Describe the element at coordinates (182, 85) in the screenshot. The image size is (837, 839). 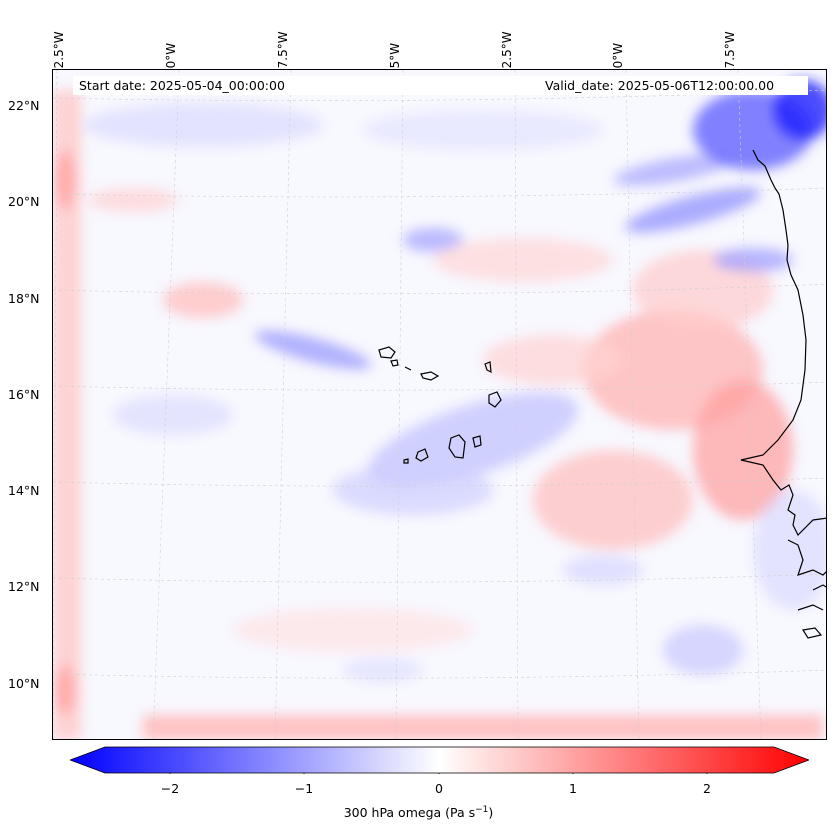
I see `start-date-label: Start date: 2025-05-04_00:00:00` at that location.